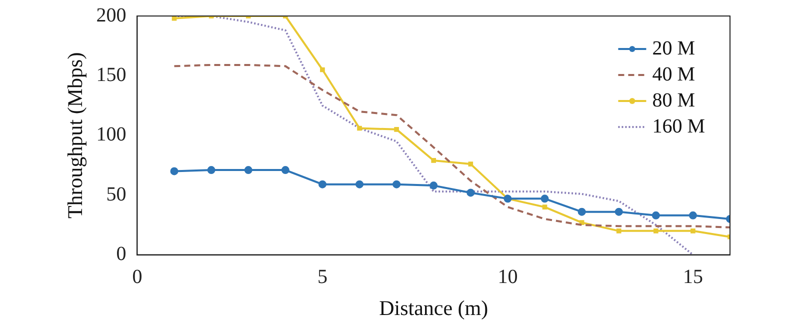 The image size is (800, 330). What do you see at coordinates (322, 277) in the screenshot?
I see `x-tick-label: 5` at bounding box center [322, 277].